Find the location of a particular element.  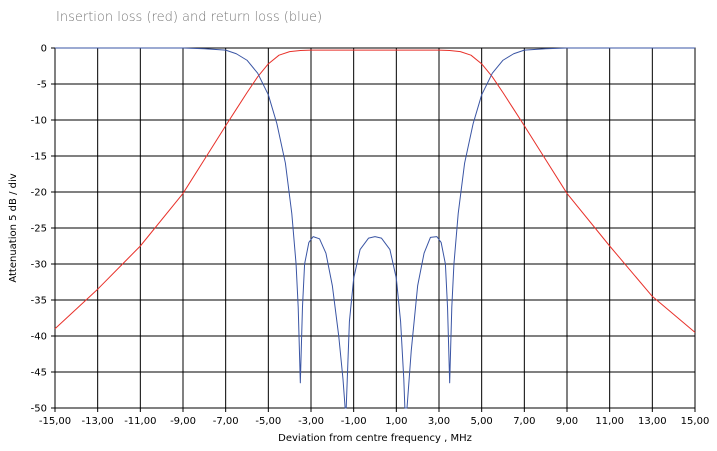

y-tick-label: -40 is located at coordinates (39, 337).